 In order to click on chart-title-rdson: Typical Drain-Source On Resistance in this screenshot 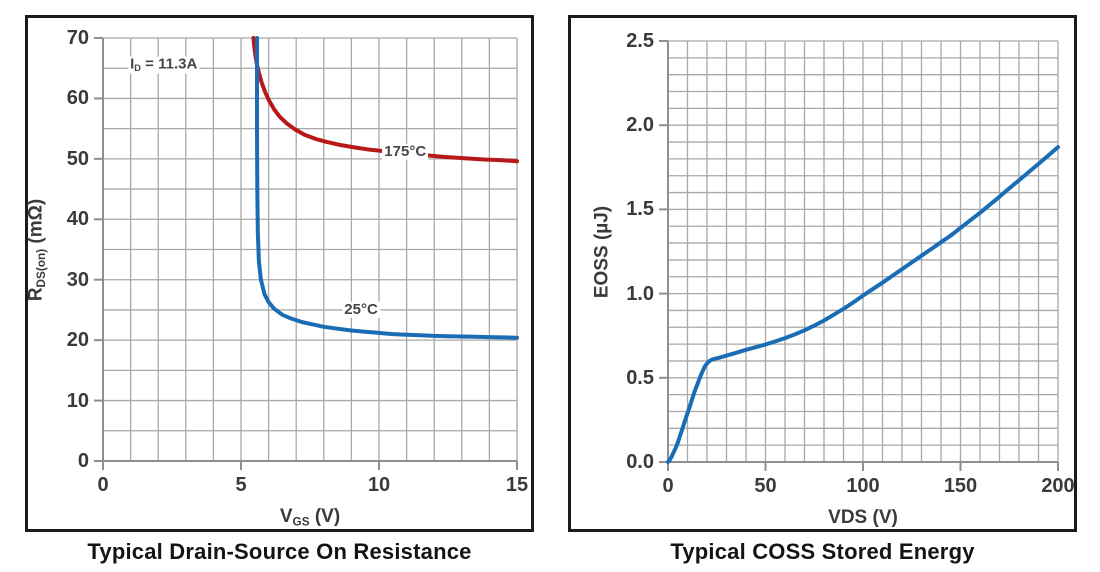, I will do `click(279, 551)`.